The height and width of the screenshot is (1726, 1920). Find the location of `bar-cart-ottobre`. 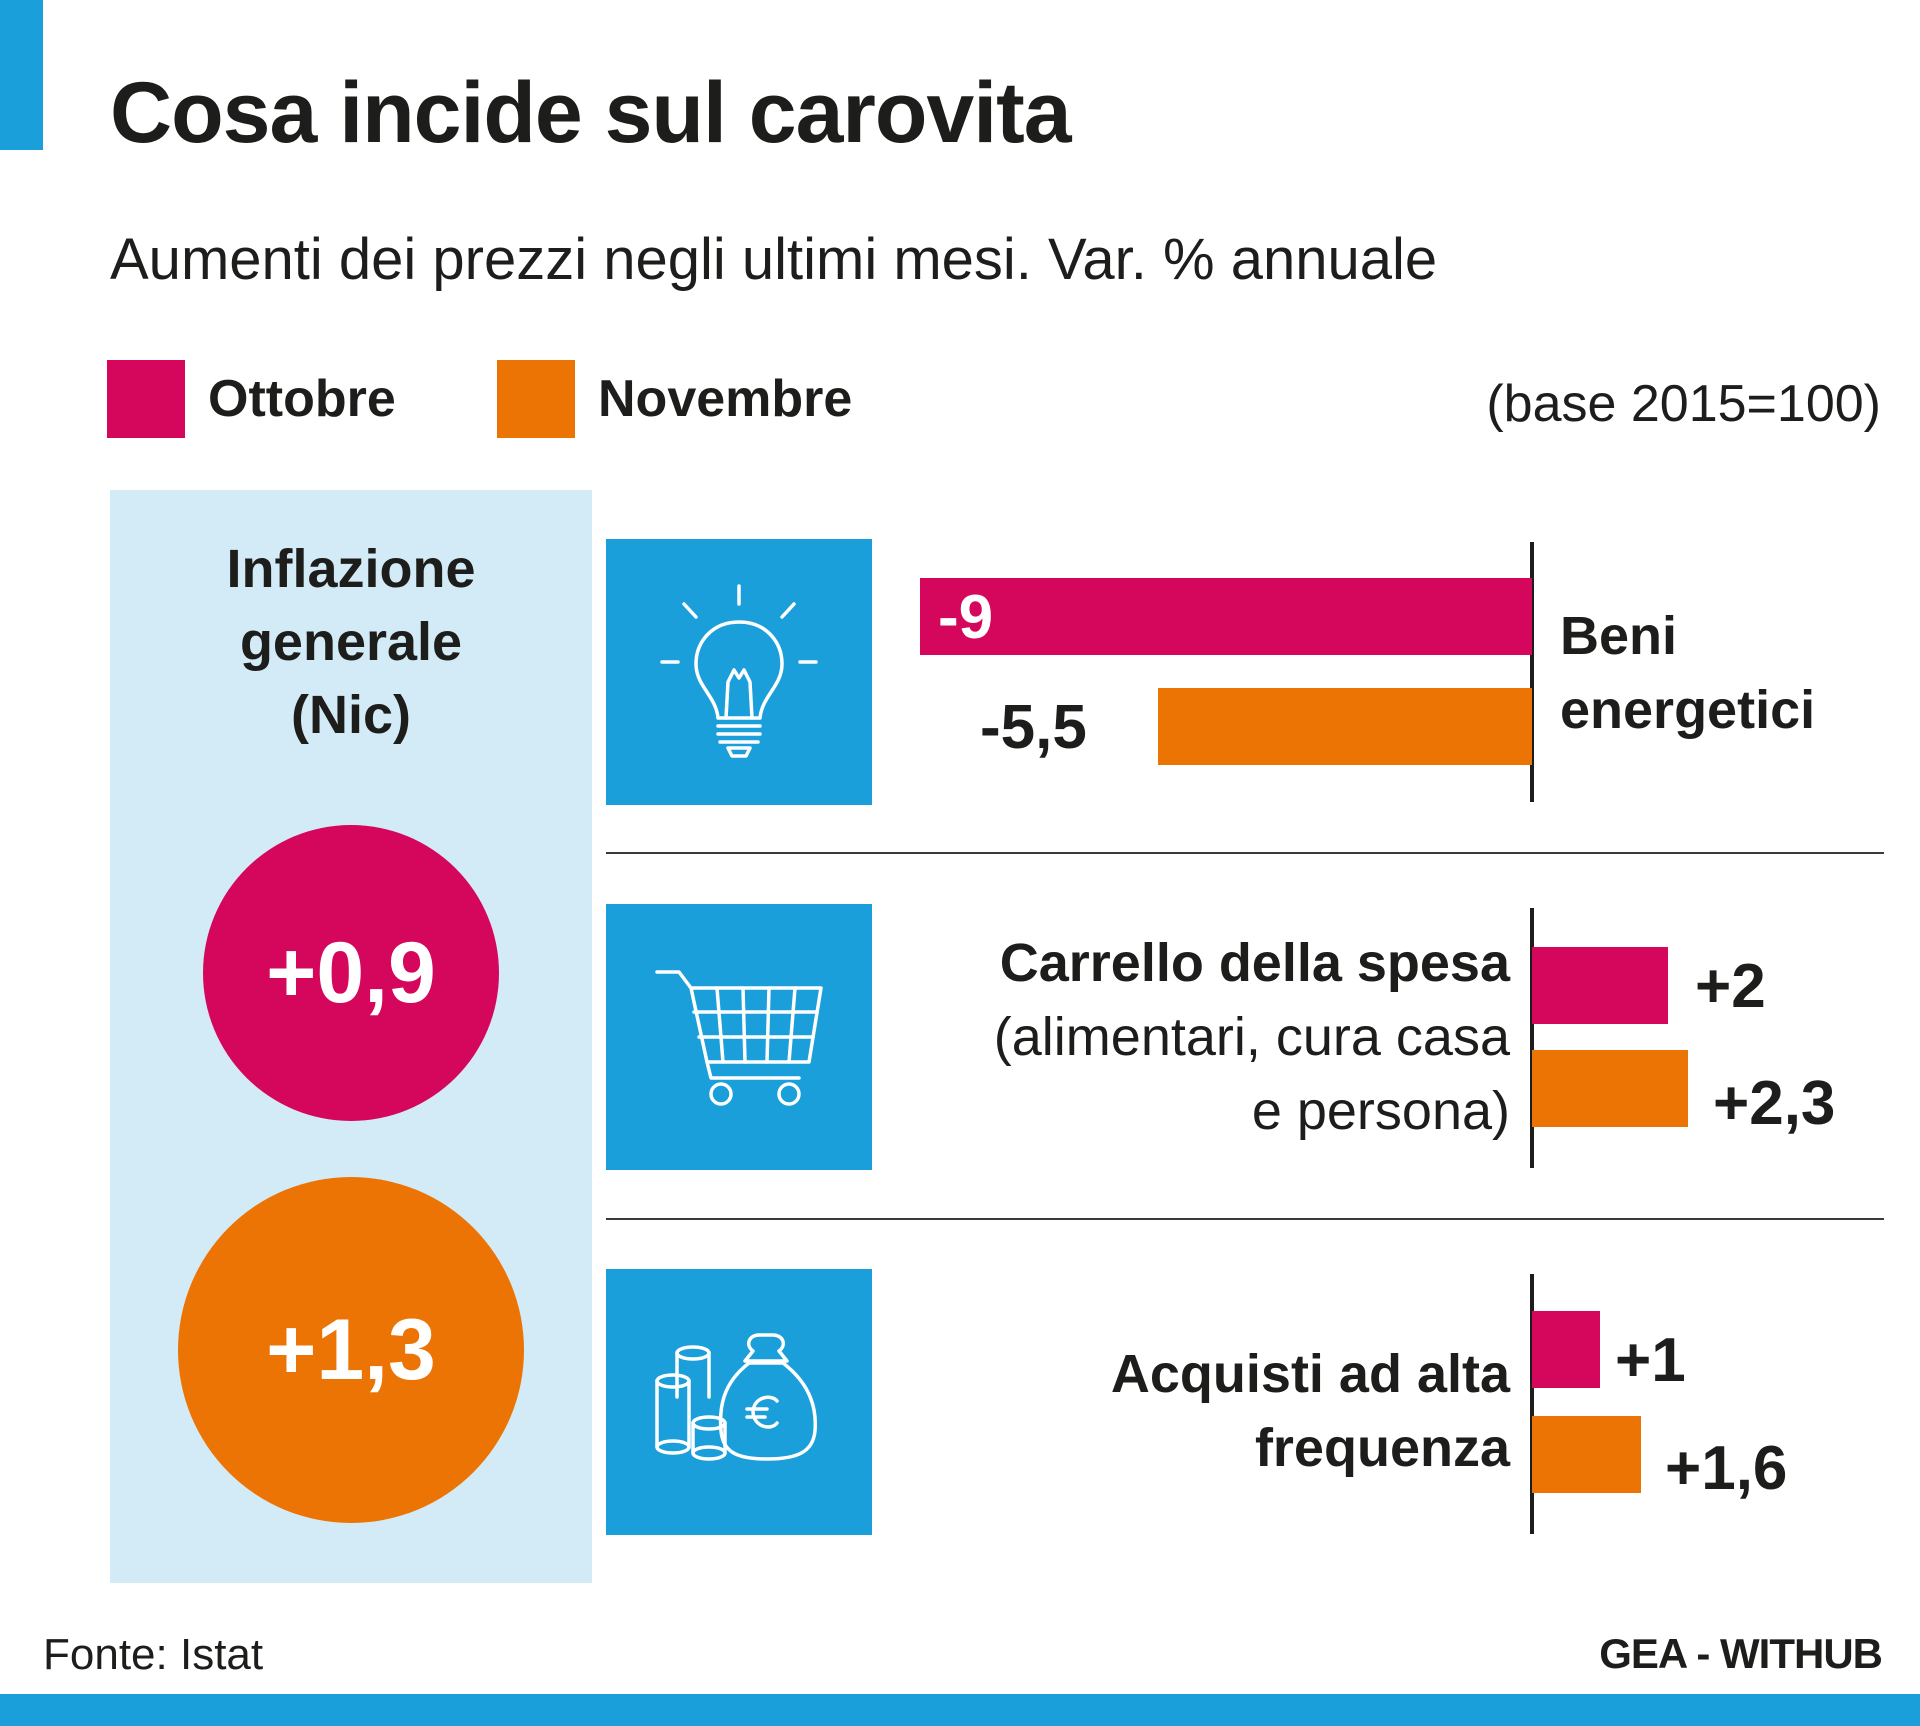

bar-cart-ottobre is located at coordinates (1600, 985).